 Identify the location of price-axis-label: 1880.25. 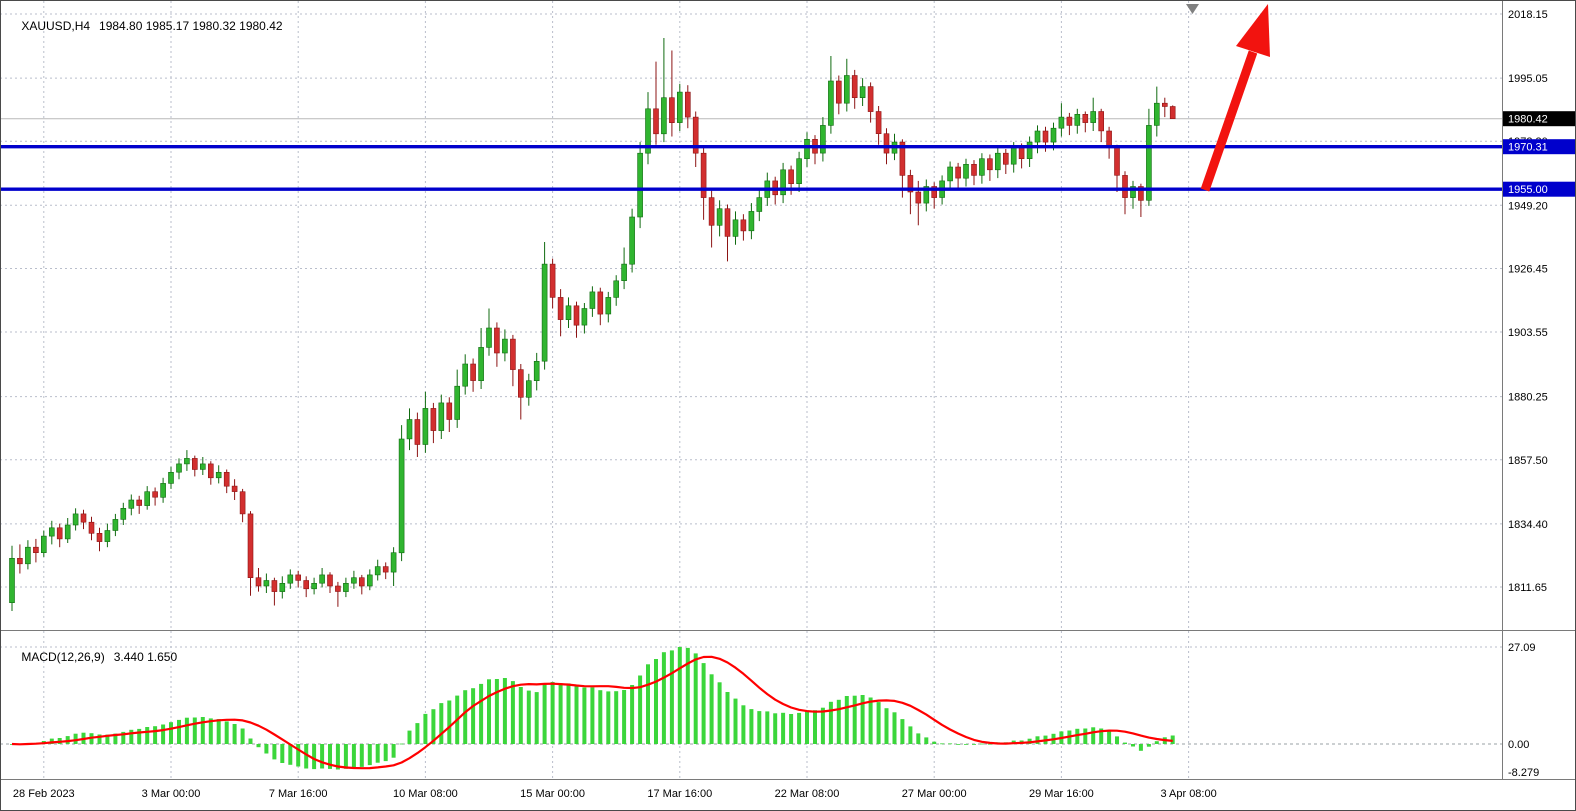
(1528, 398).